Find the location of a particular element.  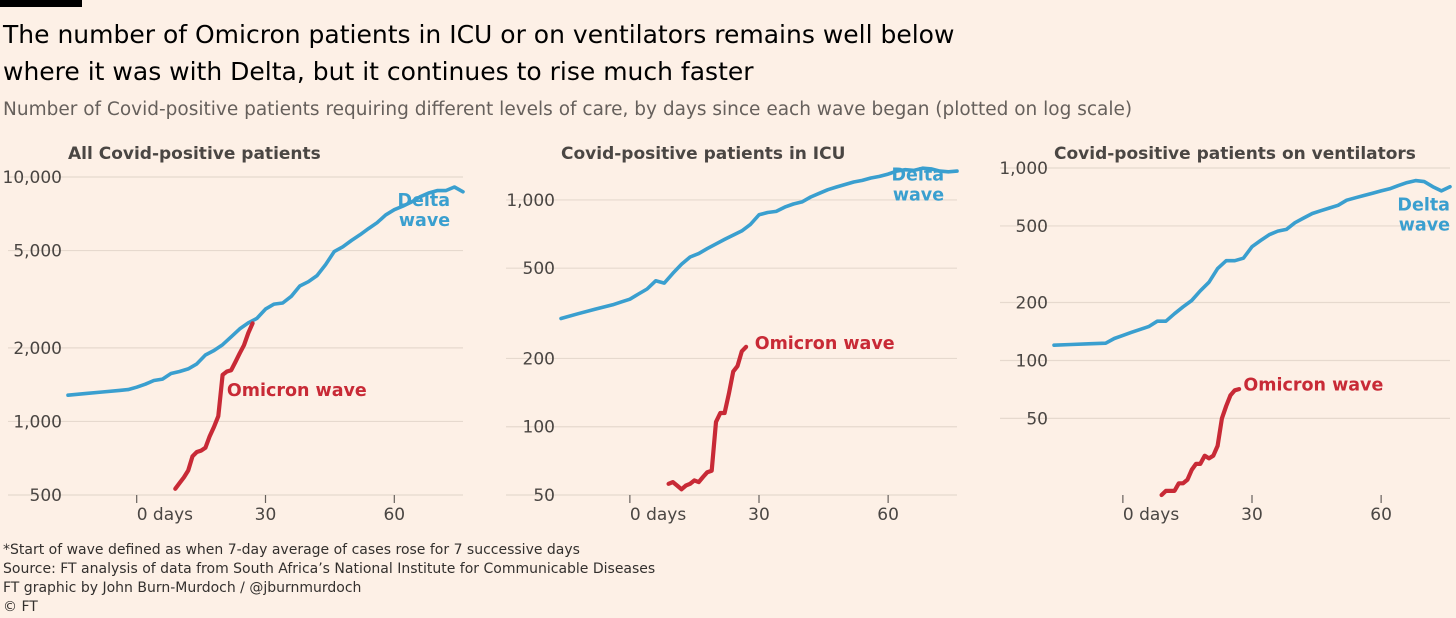

y-tick-label: 5,000 is located at coordinates (37, 252).